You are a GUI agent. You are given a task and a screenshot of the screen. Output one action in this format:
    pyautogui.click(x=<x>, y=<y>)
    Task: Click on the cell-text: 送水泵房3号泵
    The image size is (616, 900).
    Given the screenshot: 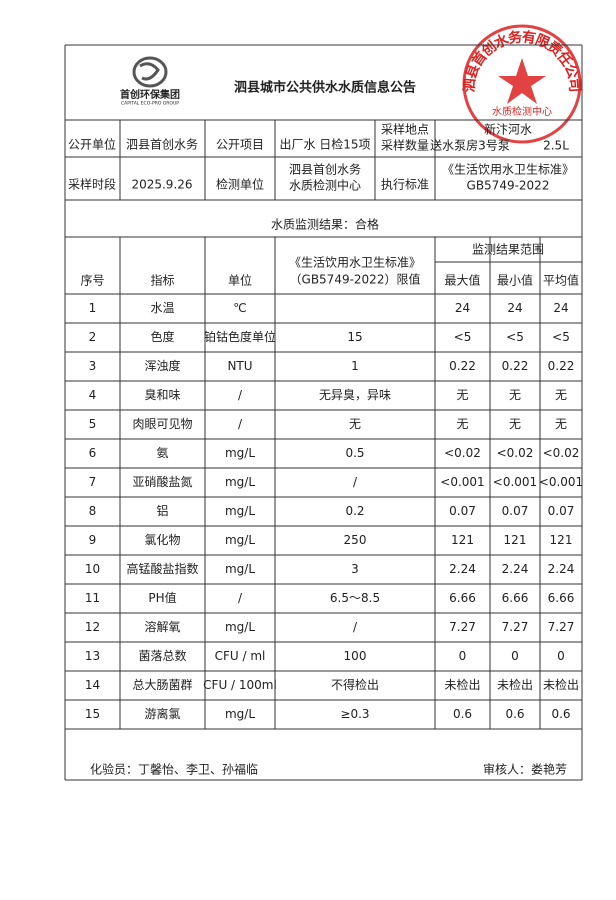 What is the action you would take?
    pyautogui.click(x=470, y=145)
    